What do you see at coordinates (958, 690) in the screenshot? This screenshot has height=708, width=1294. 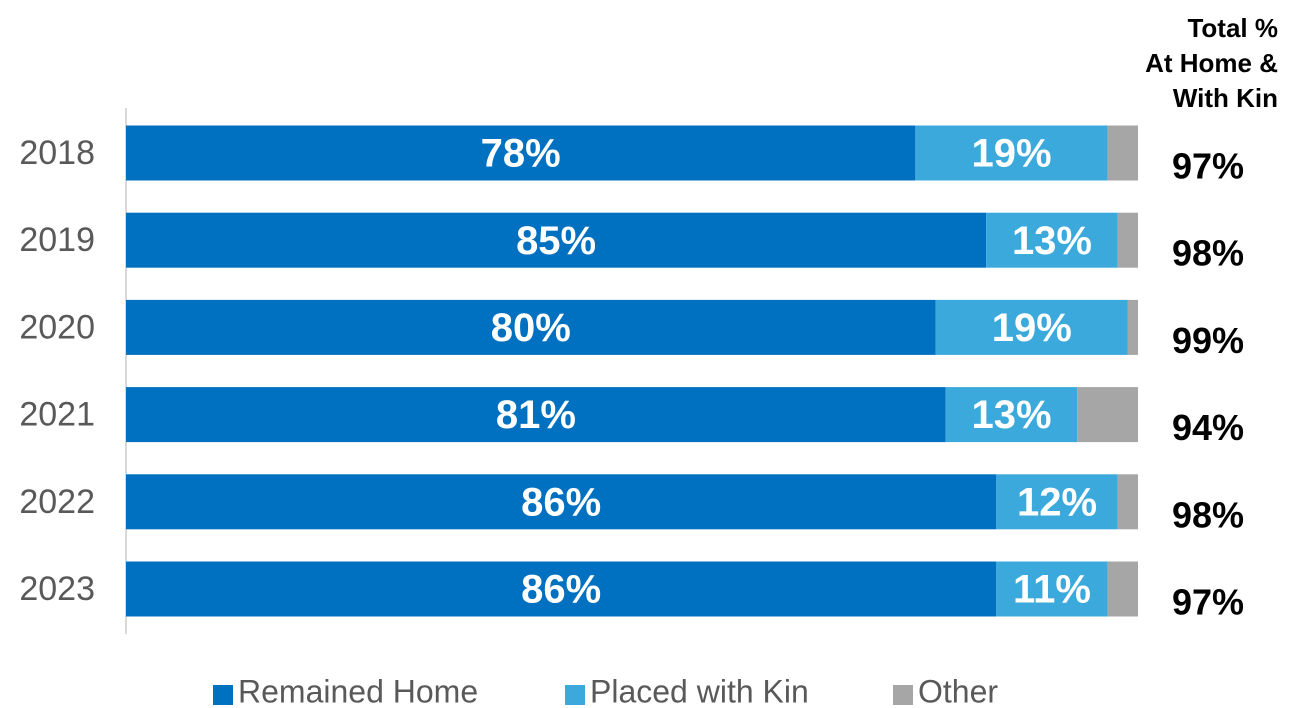 I see `legend-label: Other` at bounding box center [958, 690].